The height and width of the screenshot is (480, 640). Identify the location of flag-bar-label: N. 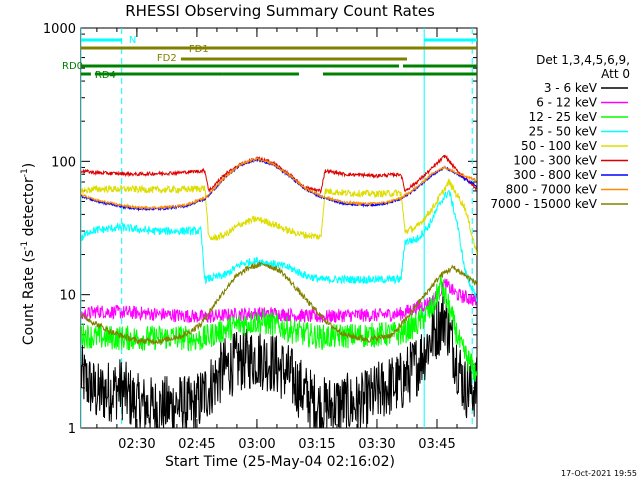
(132, 40).